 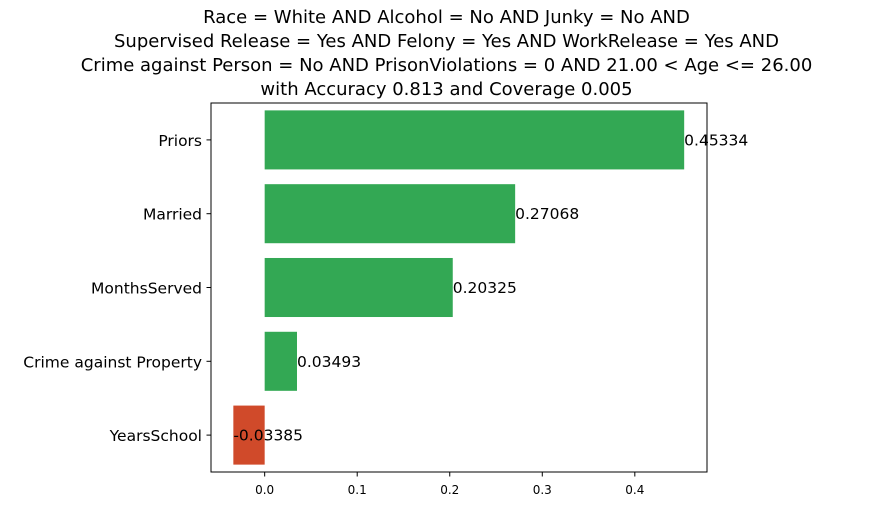 What do you see at coordinates (485, 288) in the screenshot?
I see `value-label-monthsserved: 0.20325` at bounding box center [485, 288].